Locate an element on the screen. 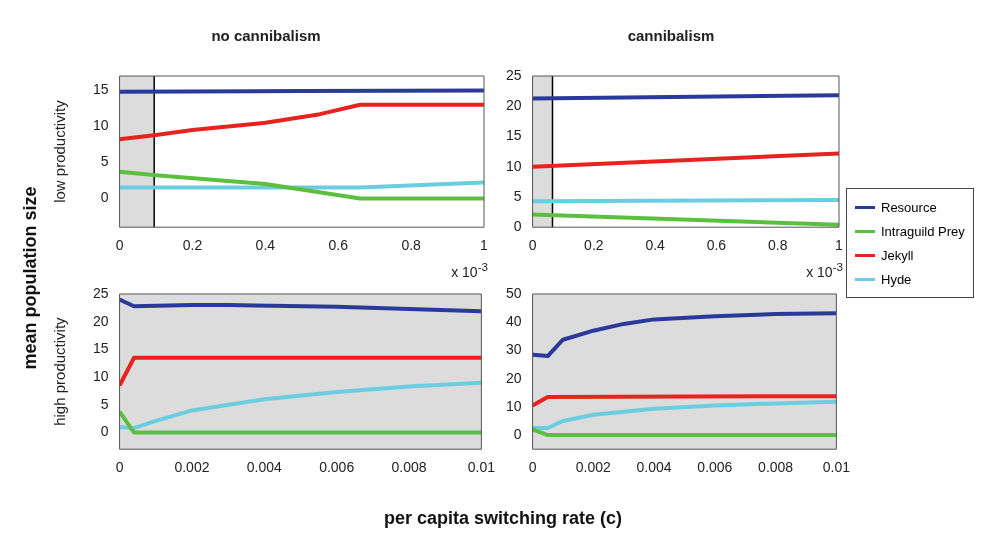 The image size is (1005, 548). x-axis-title: per capita switching rate (c) is located at coordinates (503, 518).